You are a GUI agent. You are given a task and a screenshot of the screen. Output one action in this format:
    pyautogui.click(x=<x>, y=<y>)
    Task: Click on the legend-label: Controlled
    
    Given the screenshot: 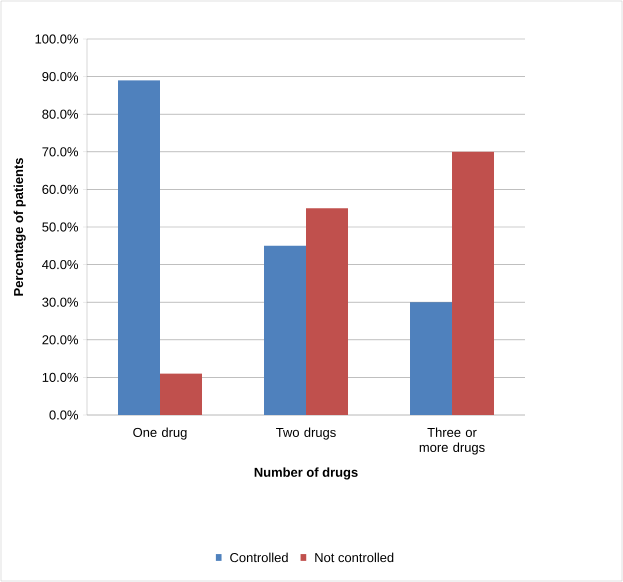 What is the action you would take?
    pyautogui.click(x=259, y=557)
    